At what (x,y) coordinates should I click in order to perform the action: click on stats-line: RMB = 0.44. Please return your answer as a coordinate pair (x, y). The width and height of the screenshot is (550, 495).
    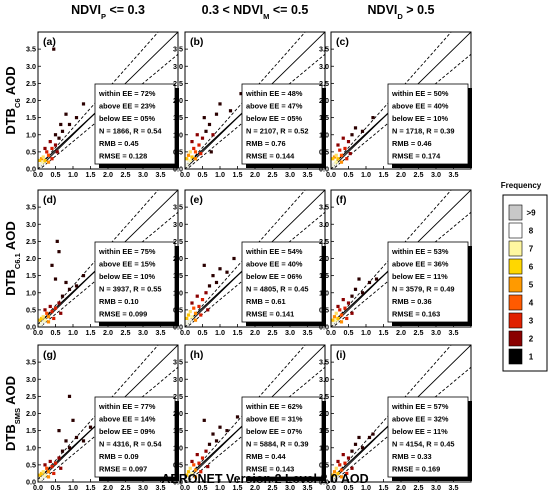
    Looking at the image, I should click on (266, 456).